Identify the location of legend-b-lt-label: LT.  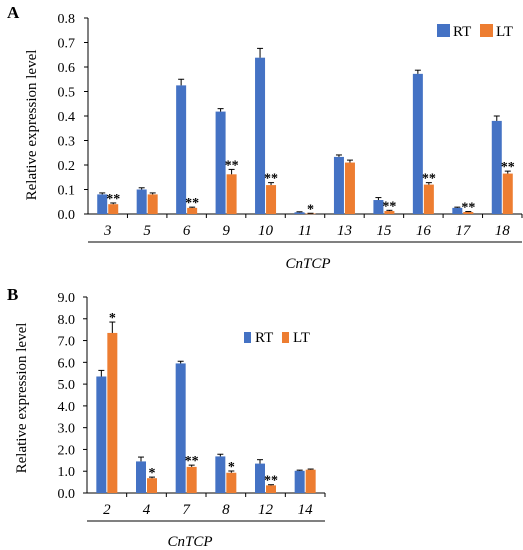
(301, 338).